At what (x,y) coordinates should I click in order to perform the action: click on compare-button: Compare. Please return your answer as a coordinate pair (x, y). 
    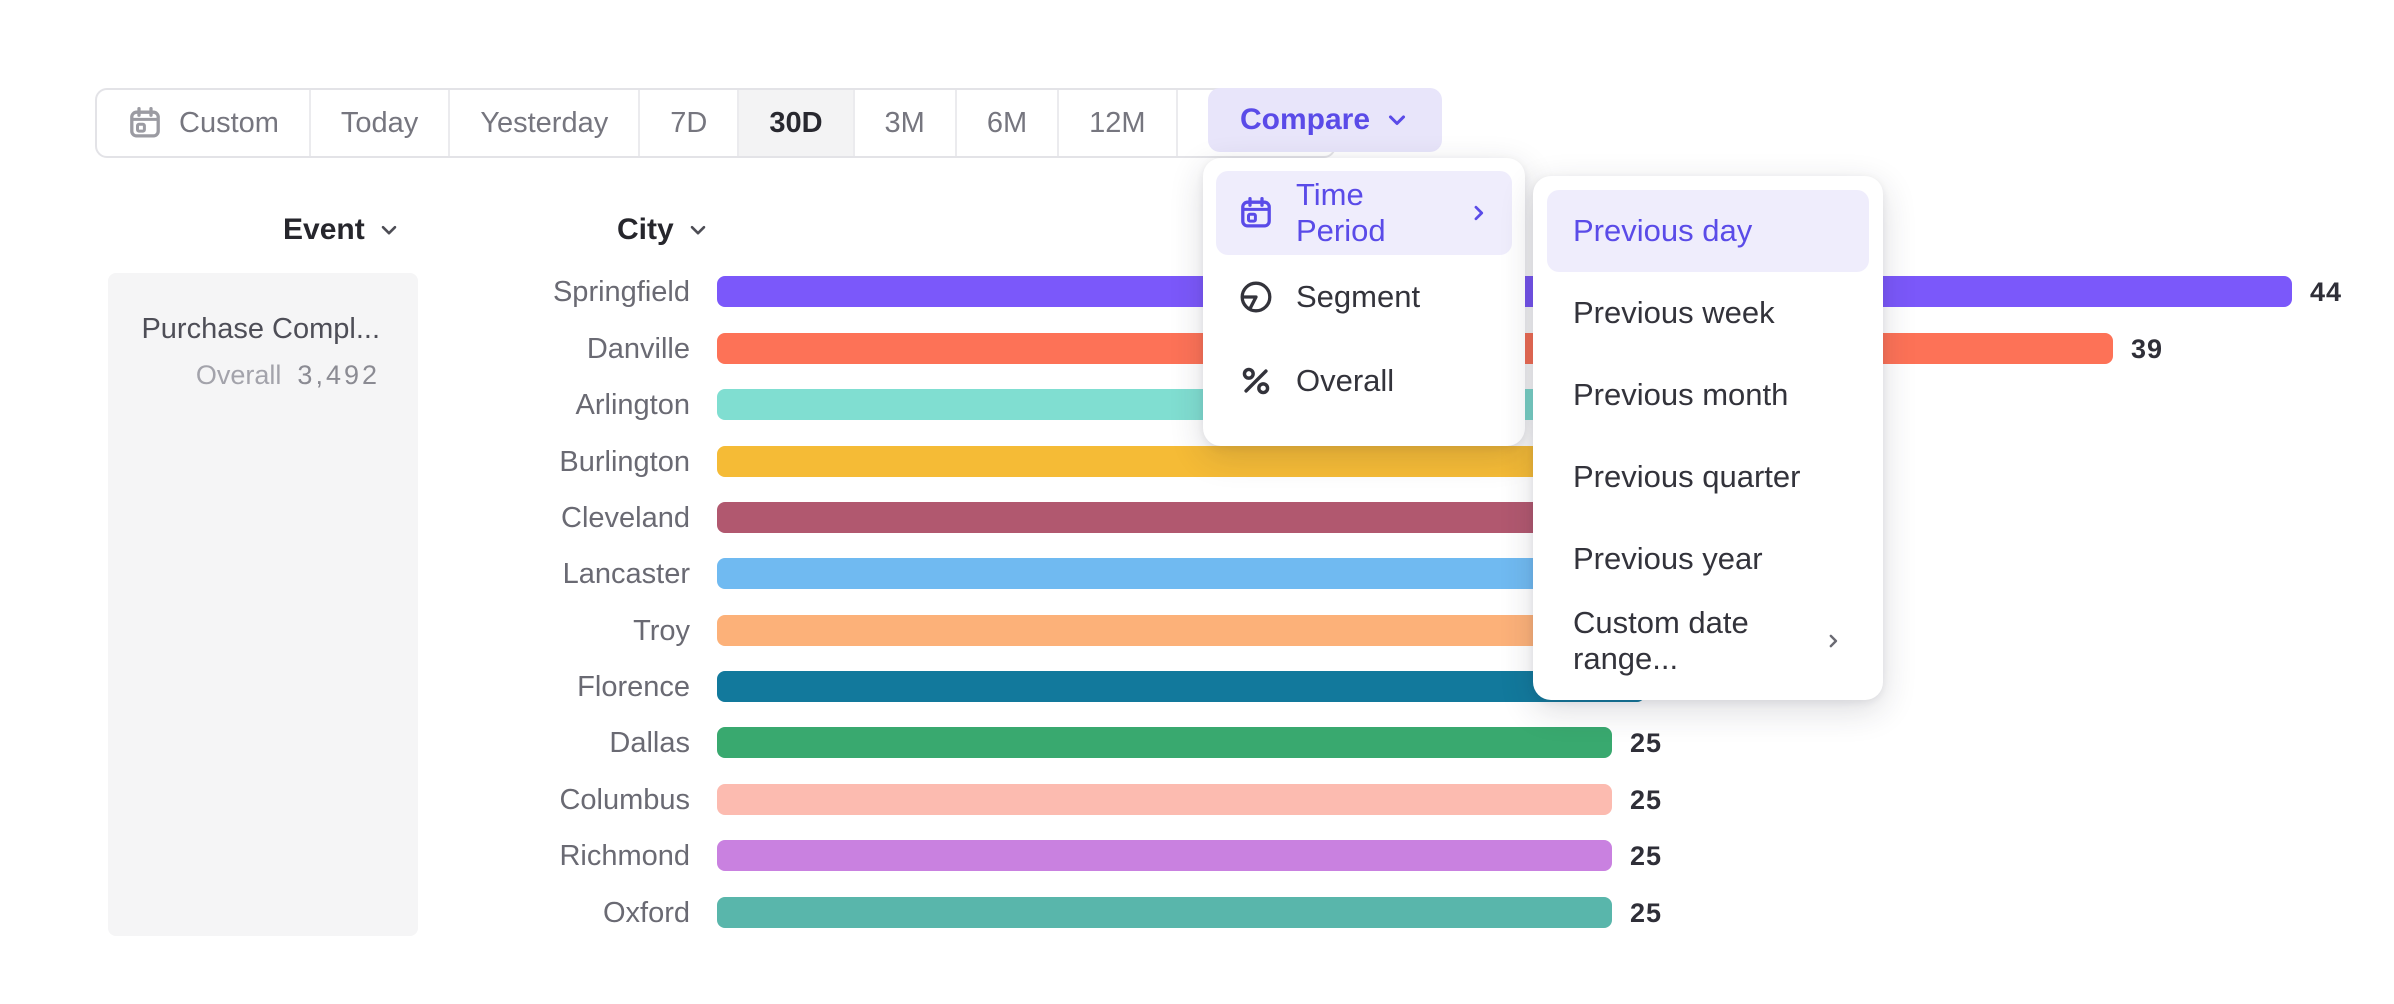
    Looking at the image, I should click on (1325, 120).